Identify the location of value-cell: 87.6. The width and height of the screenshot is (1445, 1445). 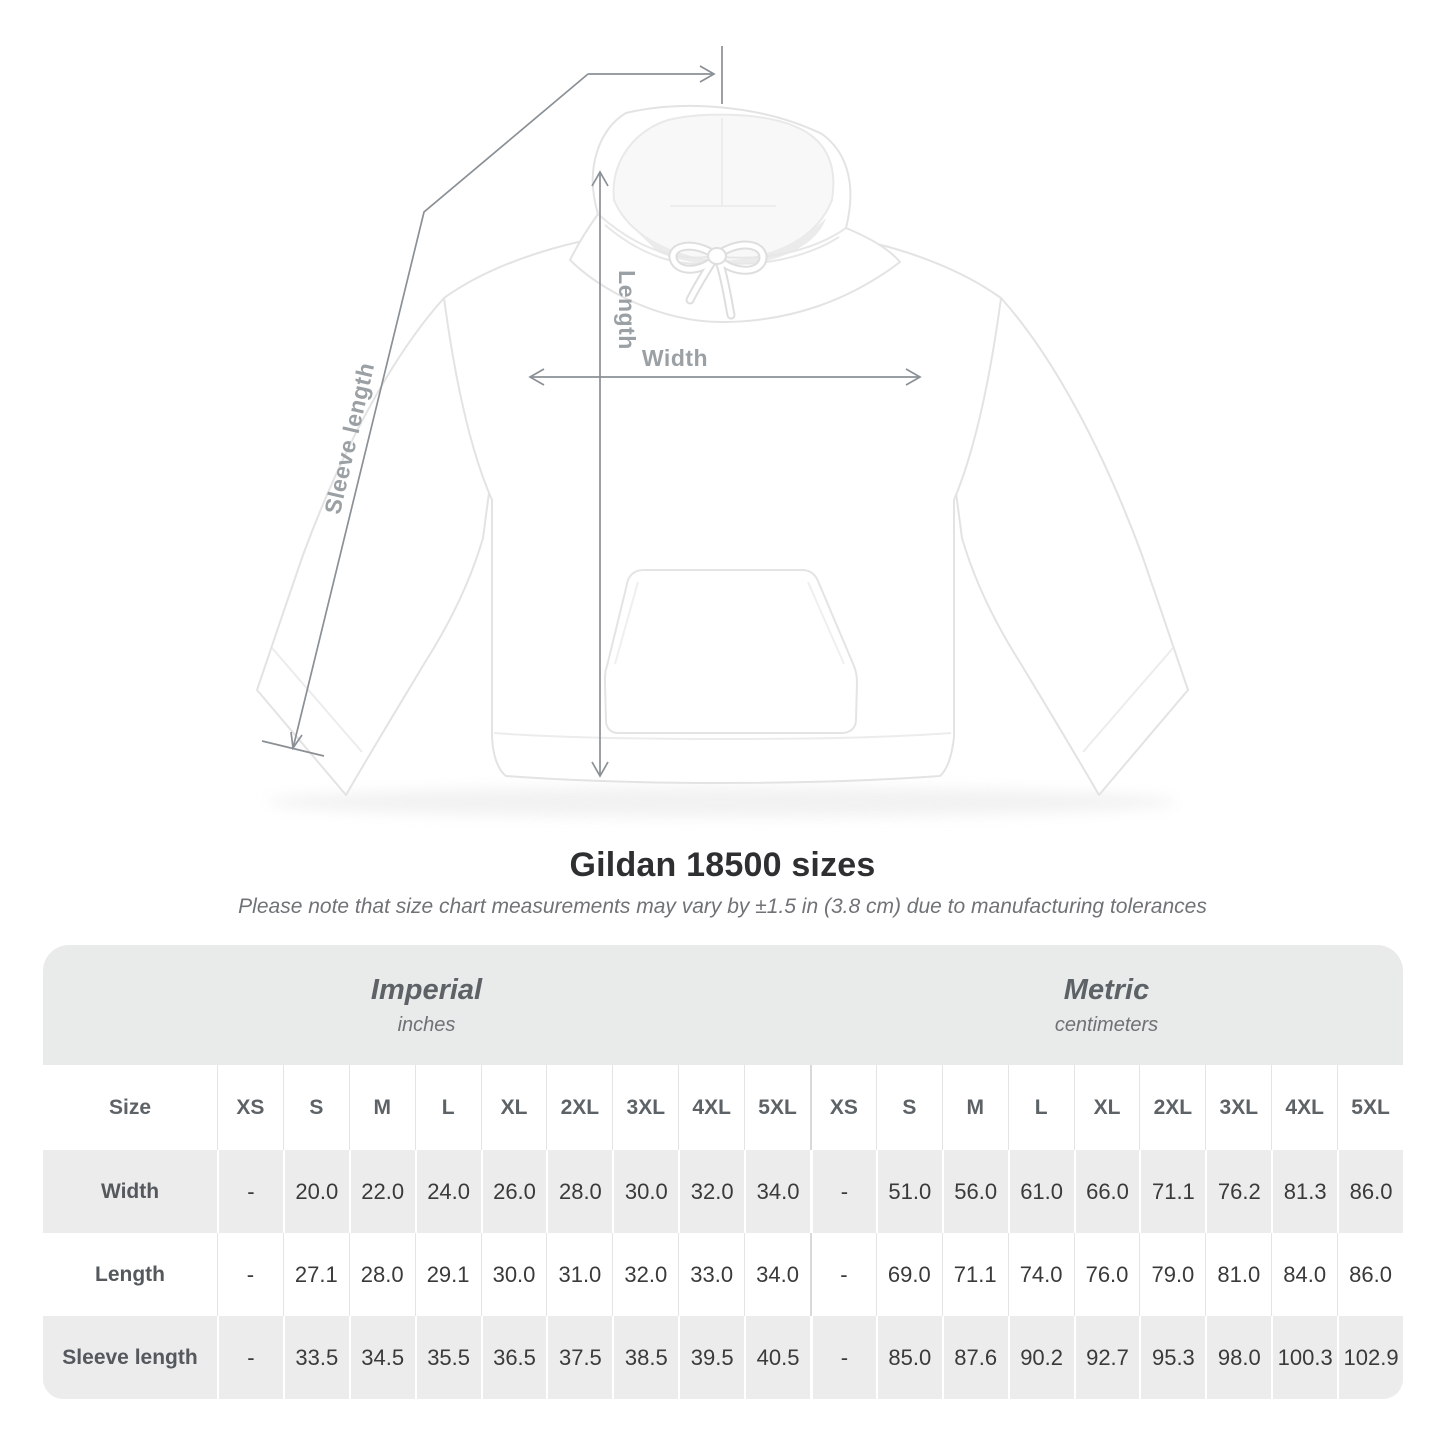
(974, 1357).